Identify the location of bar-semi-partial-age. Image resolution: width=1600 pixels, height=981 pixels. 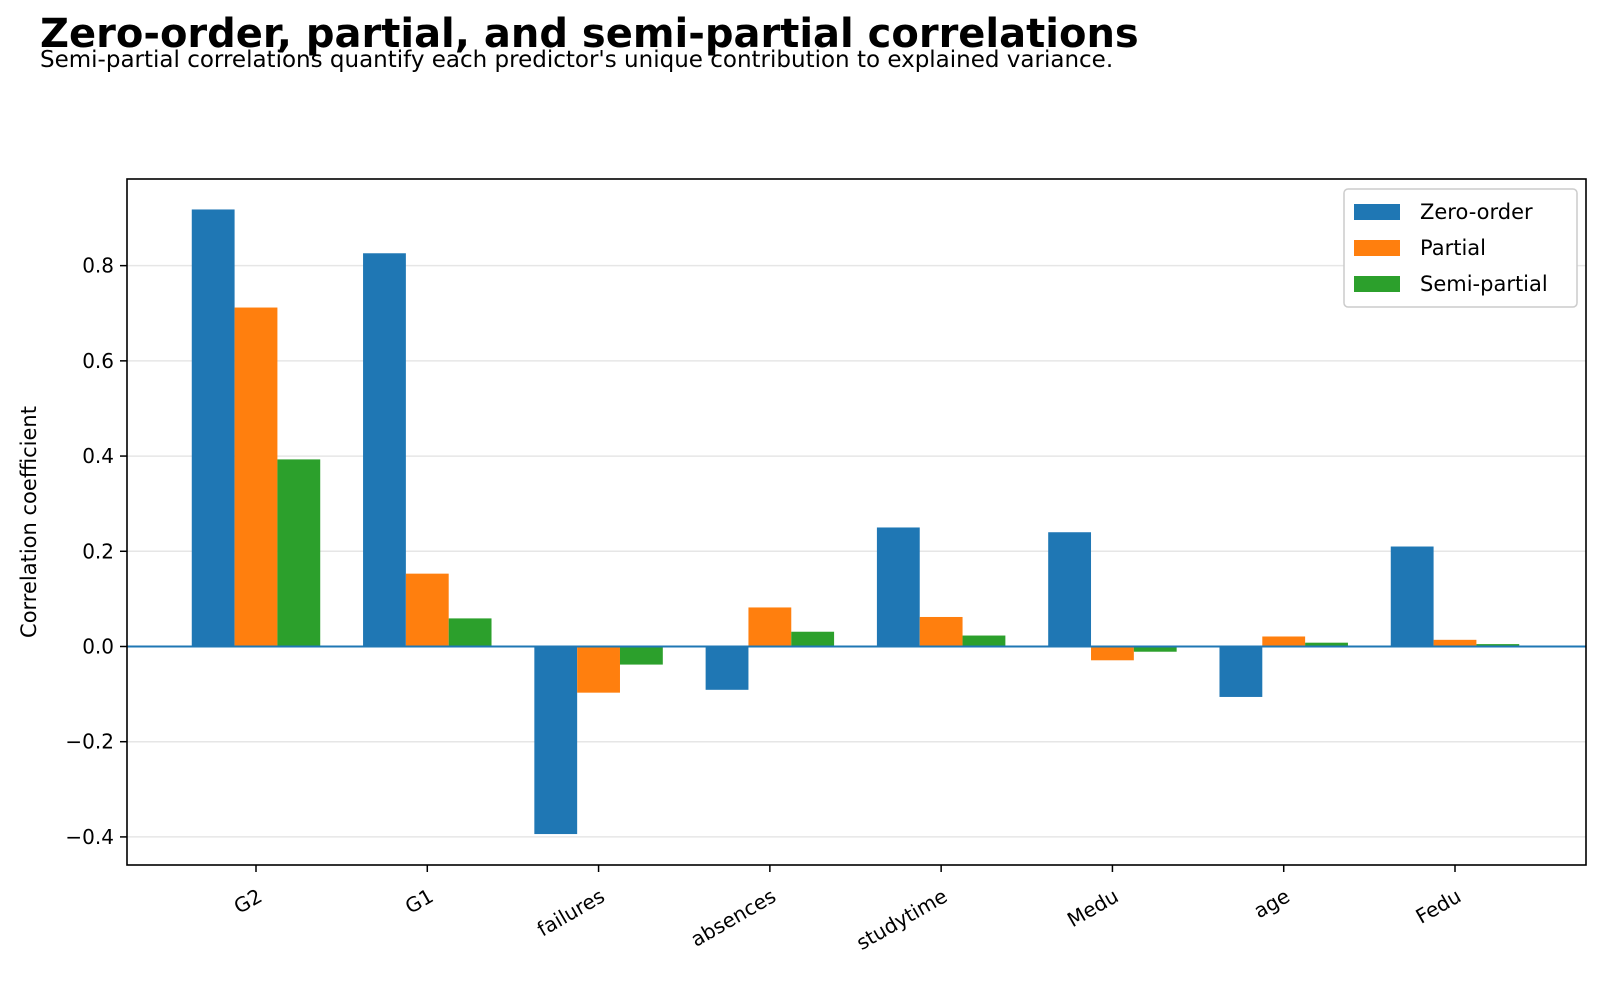
(1326, 644).